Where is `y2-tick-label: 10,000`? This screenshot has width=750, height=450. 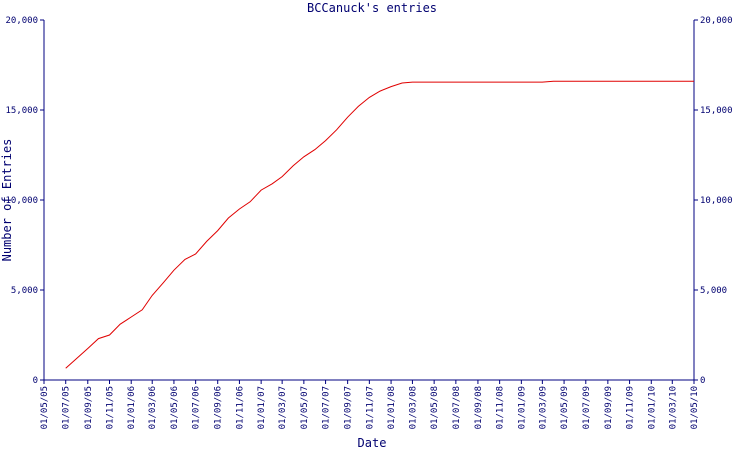 y2-tick-label: 10,000 is located at coordinates (716, 201).